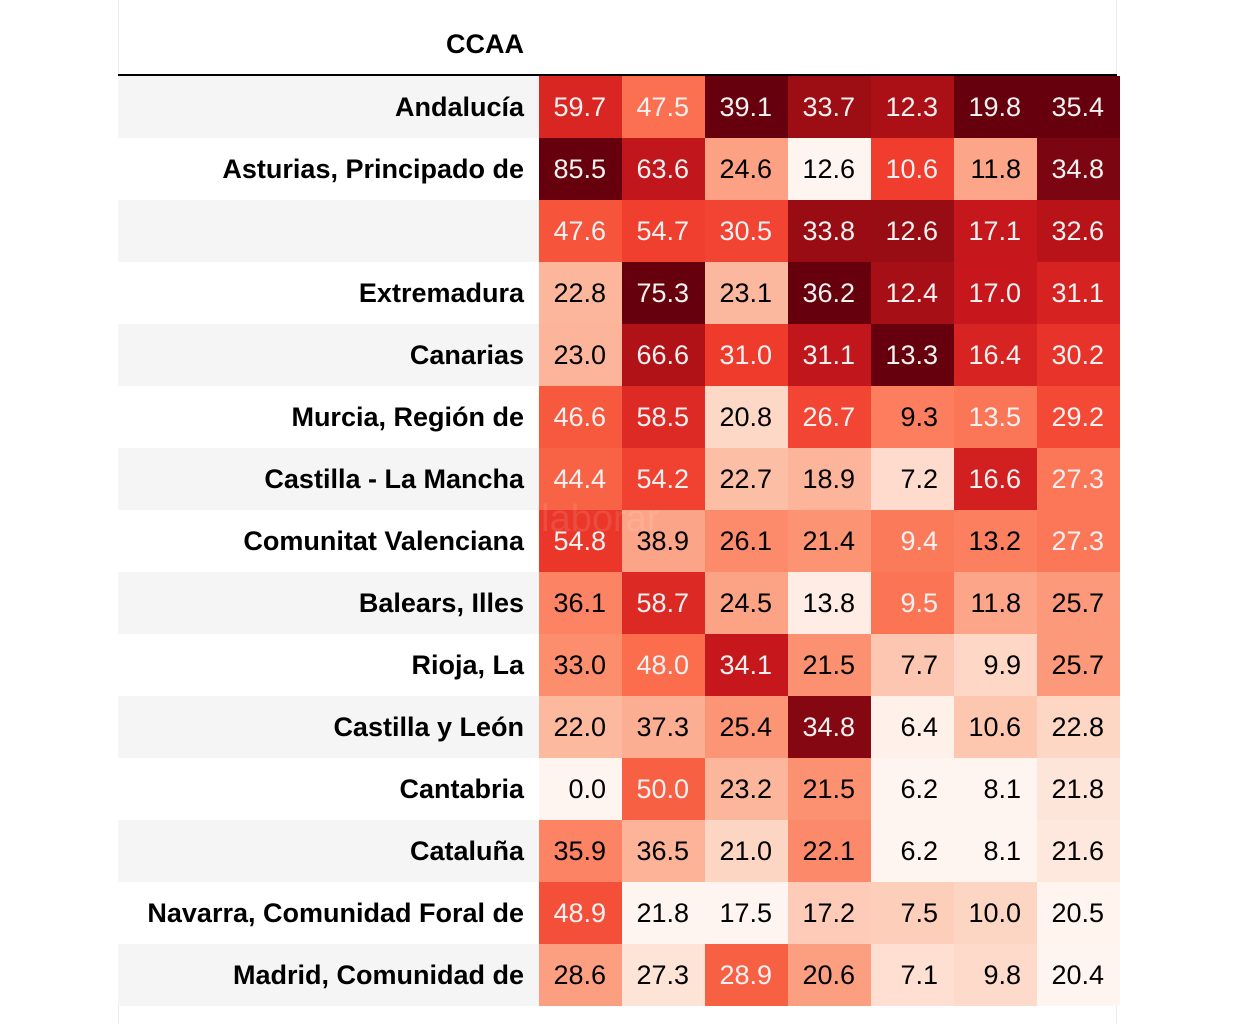 The width and height of the screenshot is (1236, 1024). I want to click on heatmap-cell: 20.8, so click(746, 417).